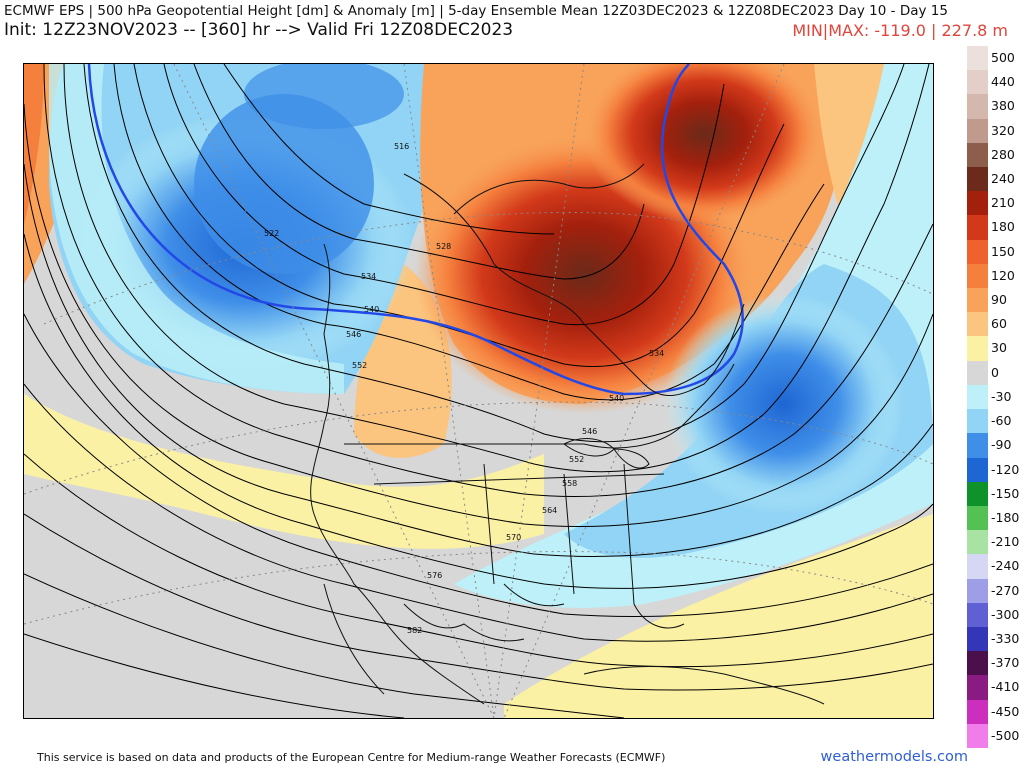 The width and height of the screenshot is (1024, 768). What do you see at coordinates (549, 510) in the screenshot?
I see `contour-label: 564` at bounding box center [549, 510].